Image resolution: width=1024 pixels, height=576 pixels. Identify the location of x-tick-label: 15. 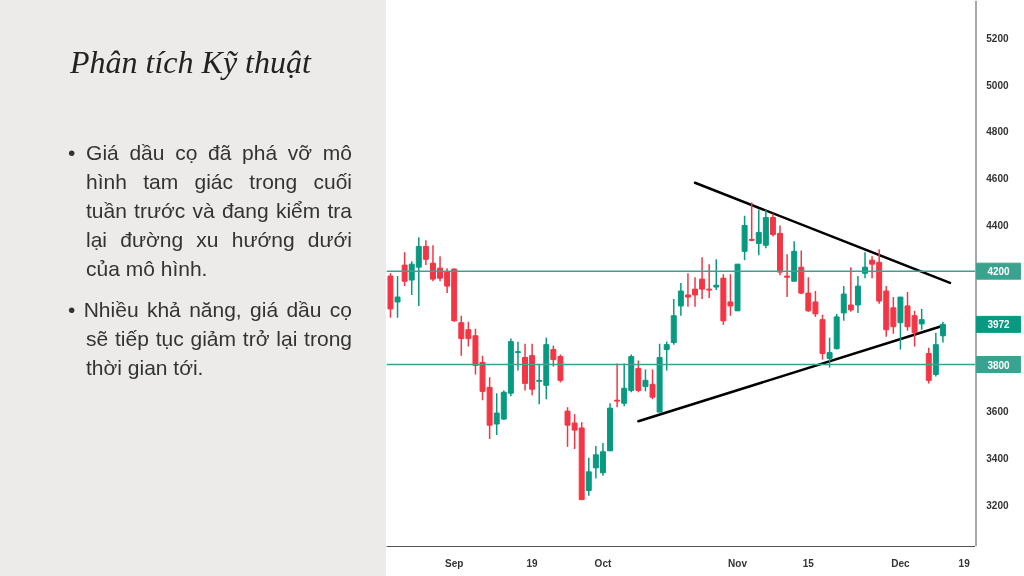
(808, 563).